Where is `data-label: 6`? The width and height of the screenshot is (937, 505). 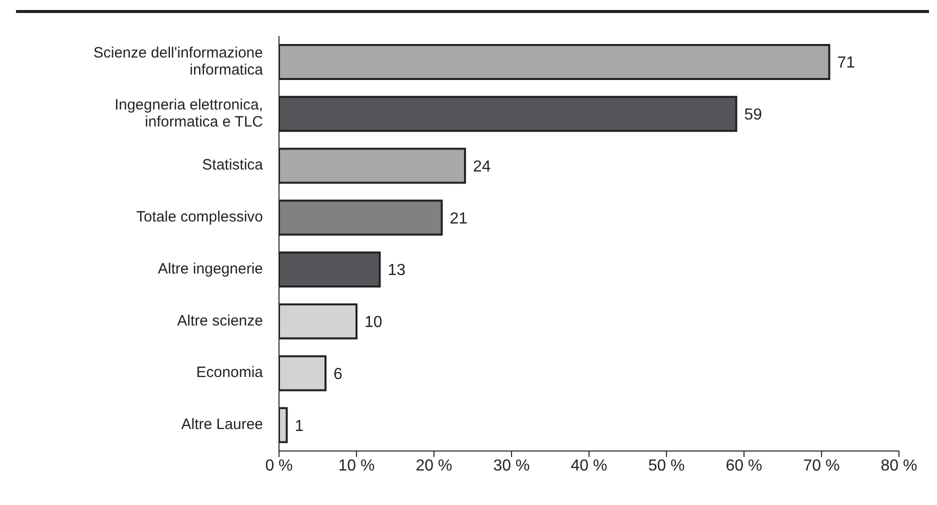 data-label: 6 is located at coordinates (338, 374).